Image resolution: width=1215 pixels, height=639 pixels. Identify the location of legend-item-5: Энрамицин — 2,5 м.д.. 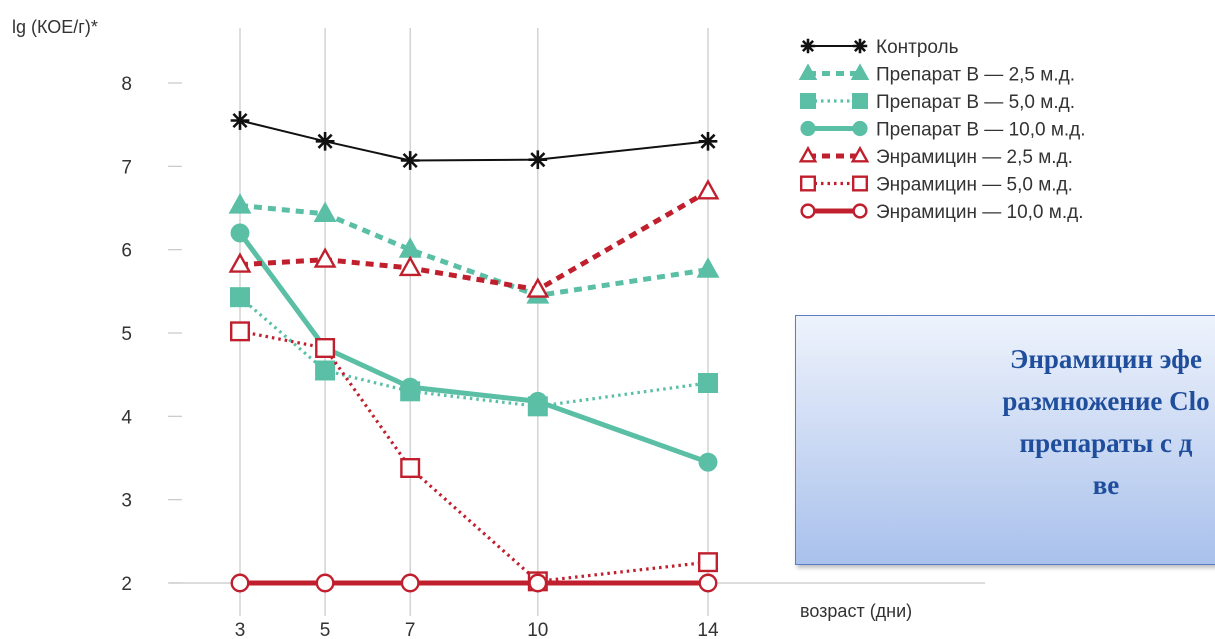
(935, 156).